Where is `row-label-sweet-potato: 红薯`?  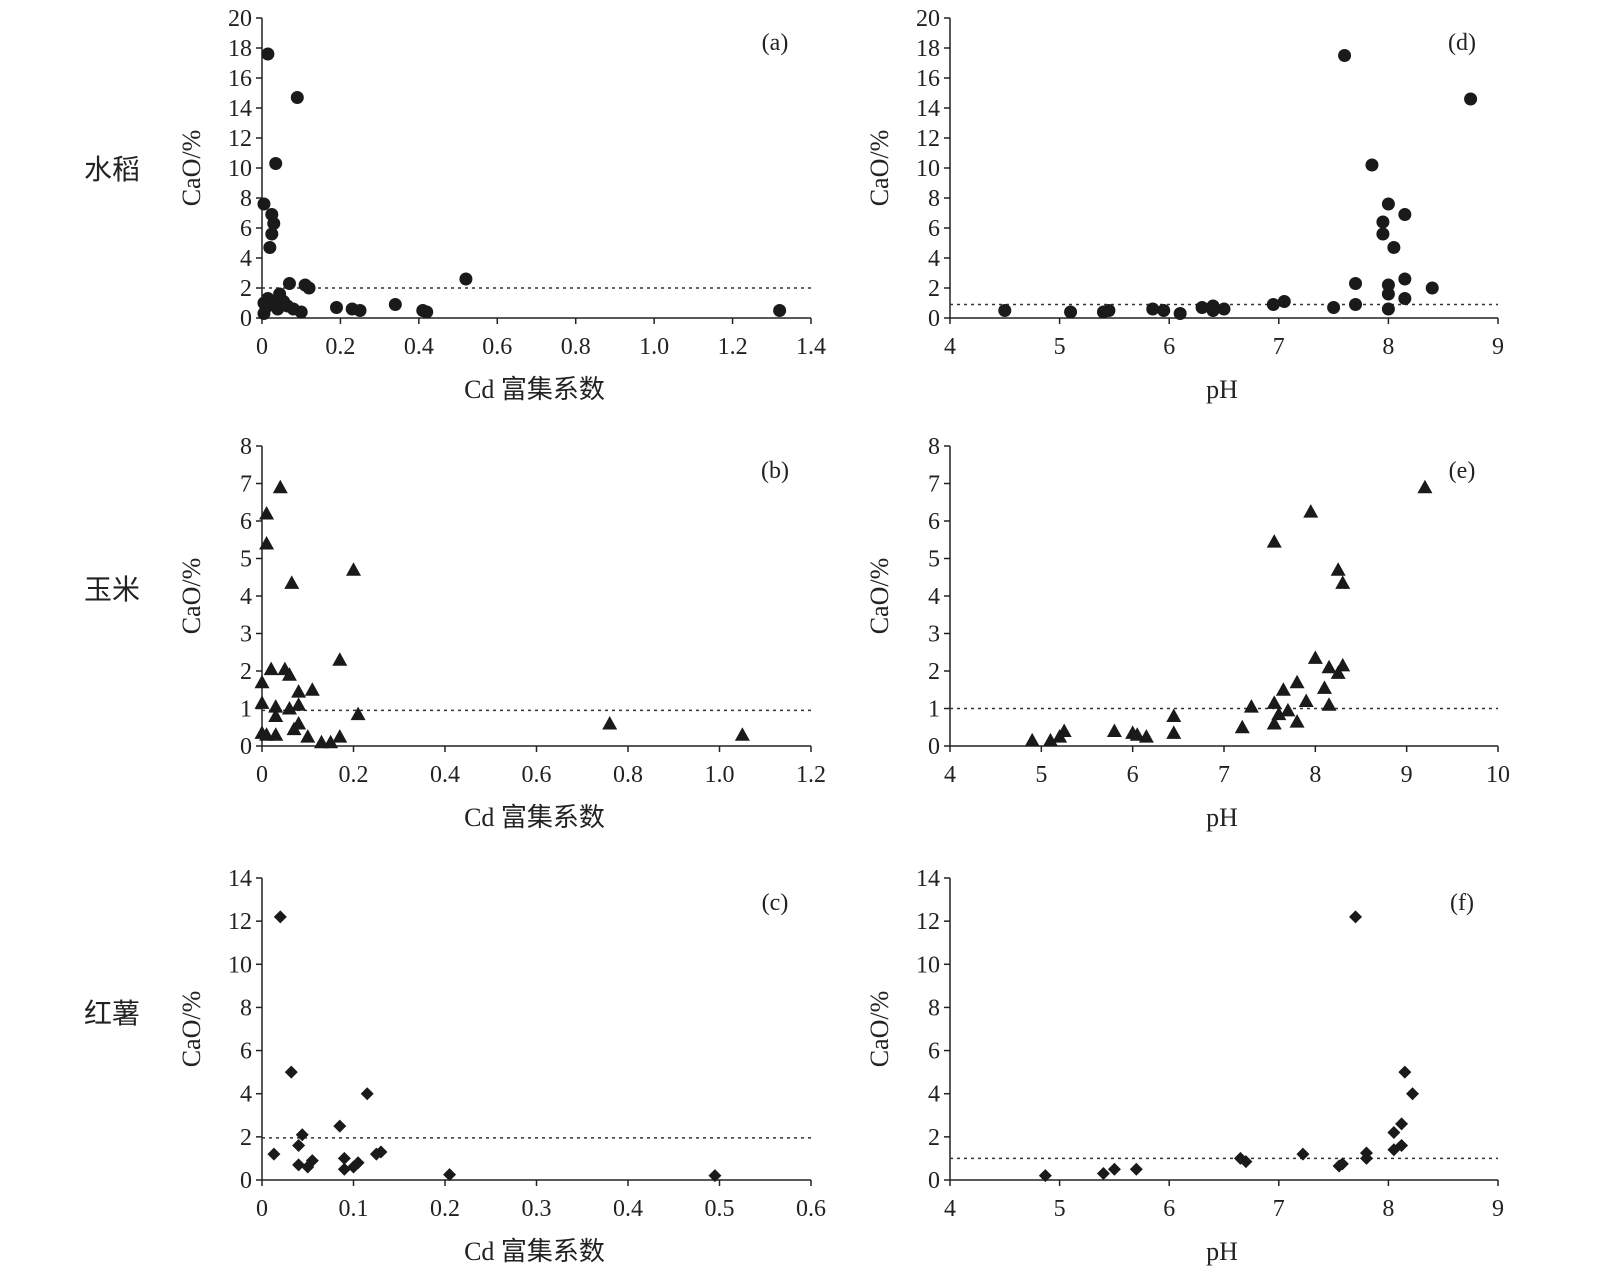 row-label-sweet-potato: 红薯 is located at coordinates (112, 1013).